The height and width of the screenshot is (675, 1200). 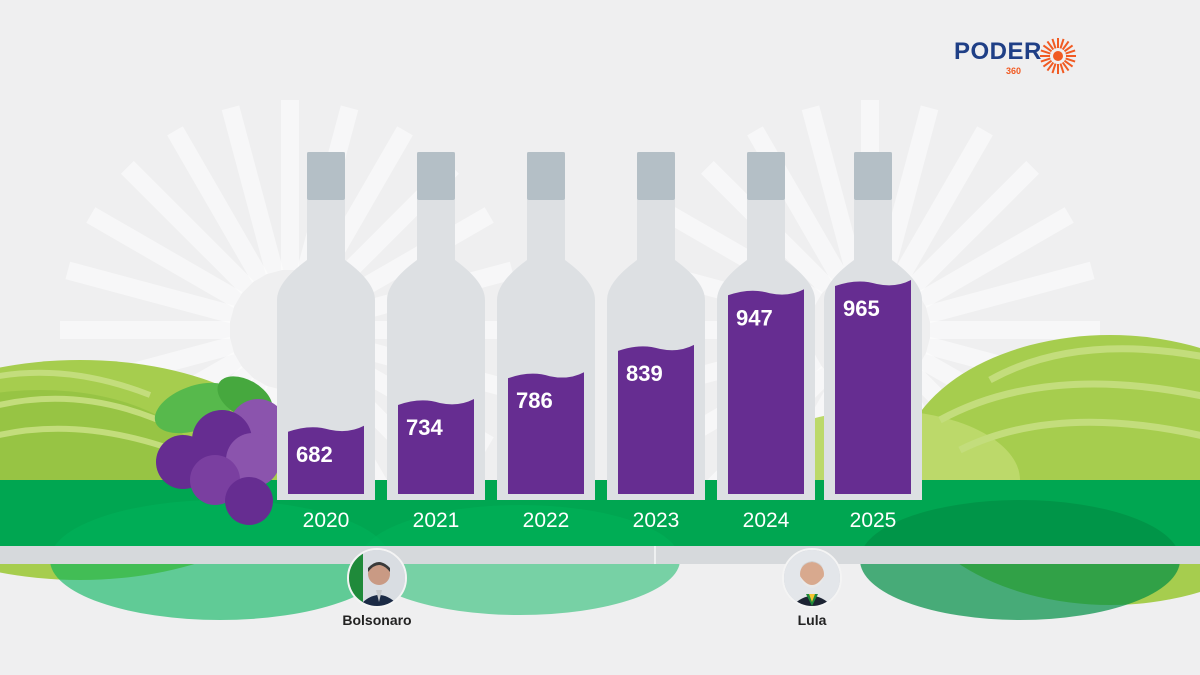 I want to click on data-label: 734, so click(x=424, y=427).